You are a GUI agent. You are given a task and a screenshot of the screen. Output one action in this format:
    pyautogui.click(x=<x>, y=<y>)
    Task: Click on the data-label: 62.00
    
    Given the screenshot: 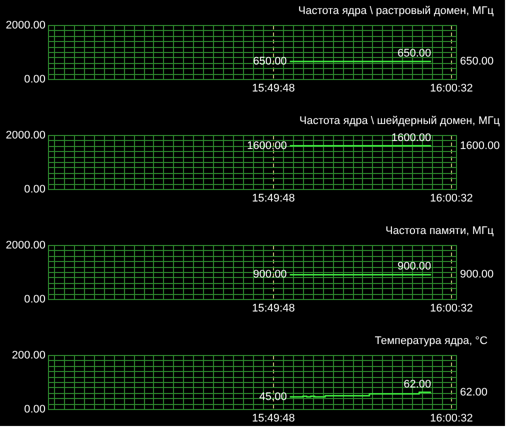 What is the action you would take?
    pyautogui.click(x=418, y=384)
    